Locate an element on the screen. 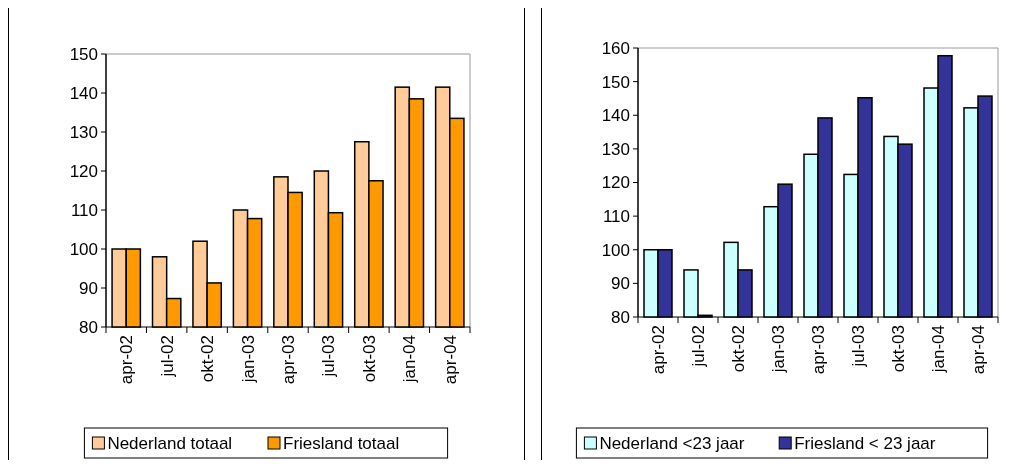  y-tick-label: 160 is located at coordinates (615, 48).